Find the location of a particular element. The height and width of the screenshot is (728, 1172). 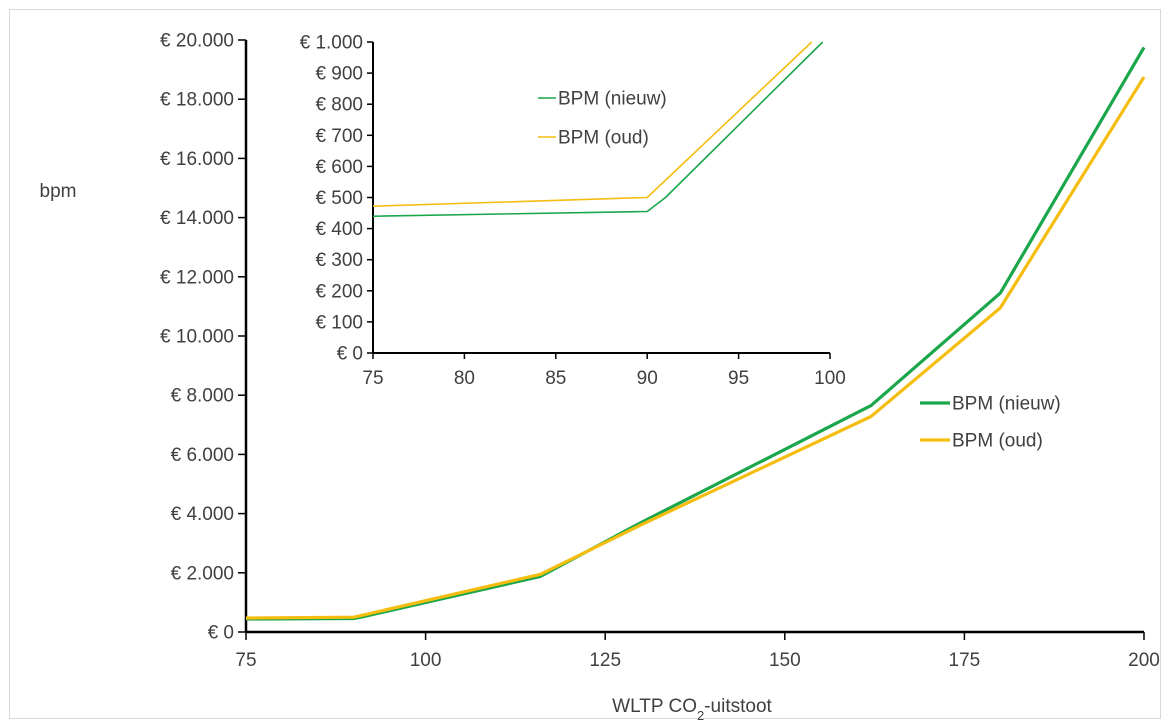

y-tick-label: € 2.000 is located at coordinates (202, 573).